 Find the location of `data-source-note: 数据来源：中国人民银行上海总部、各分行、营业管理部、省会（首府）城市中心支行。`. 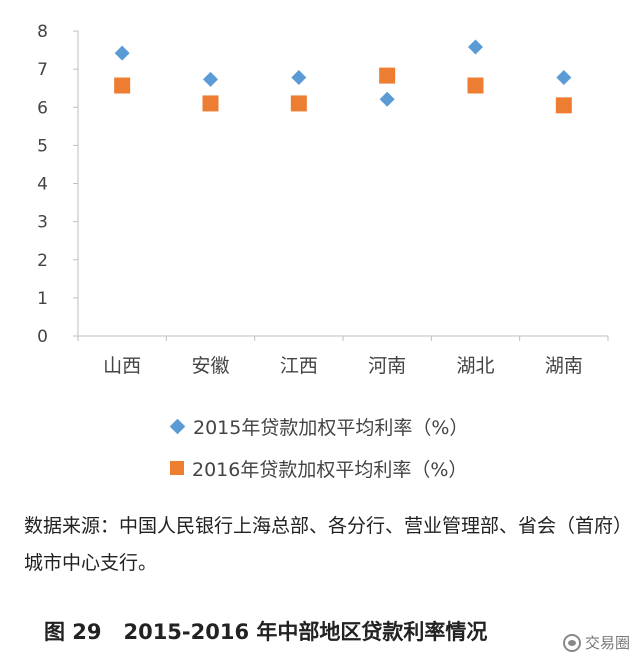

data-source-note: 数据来源：中国人民银行上海总部、各分行、营业管理部、省会（首府）城市中心支行。 is located at coordinates (323, 544).